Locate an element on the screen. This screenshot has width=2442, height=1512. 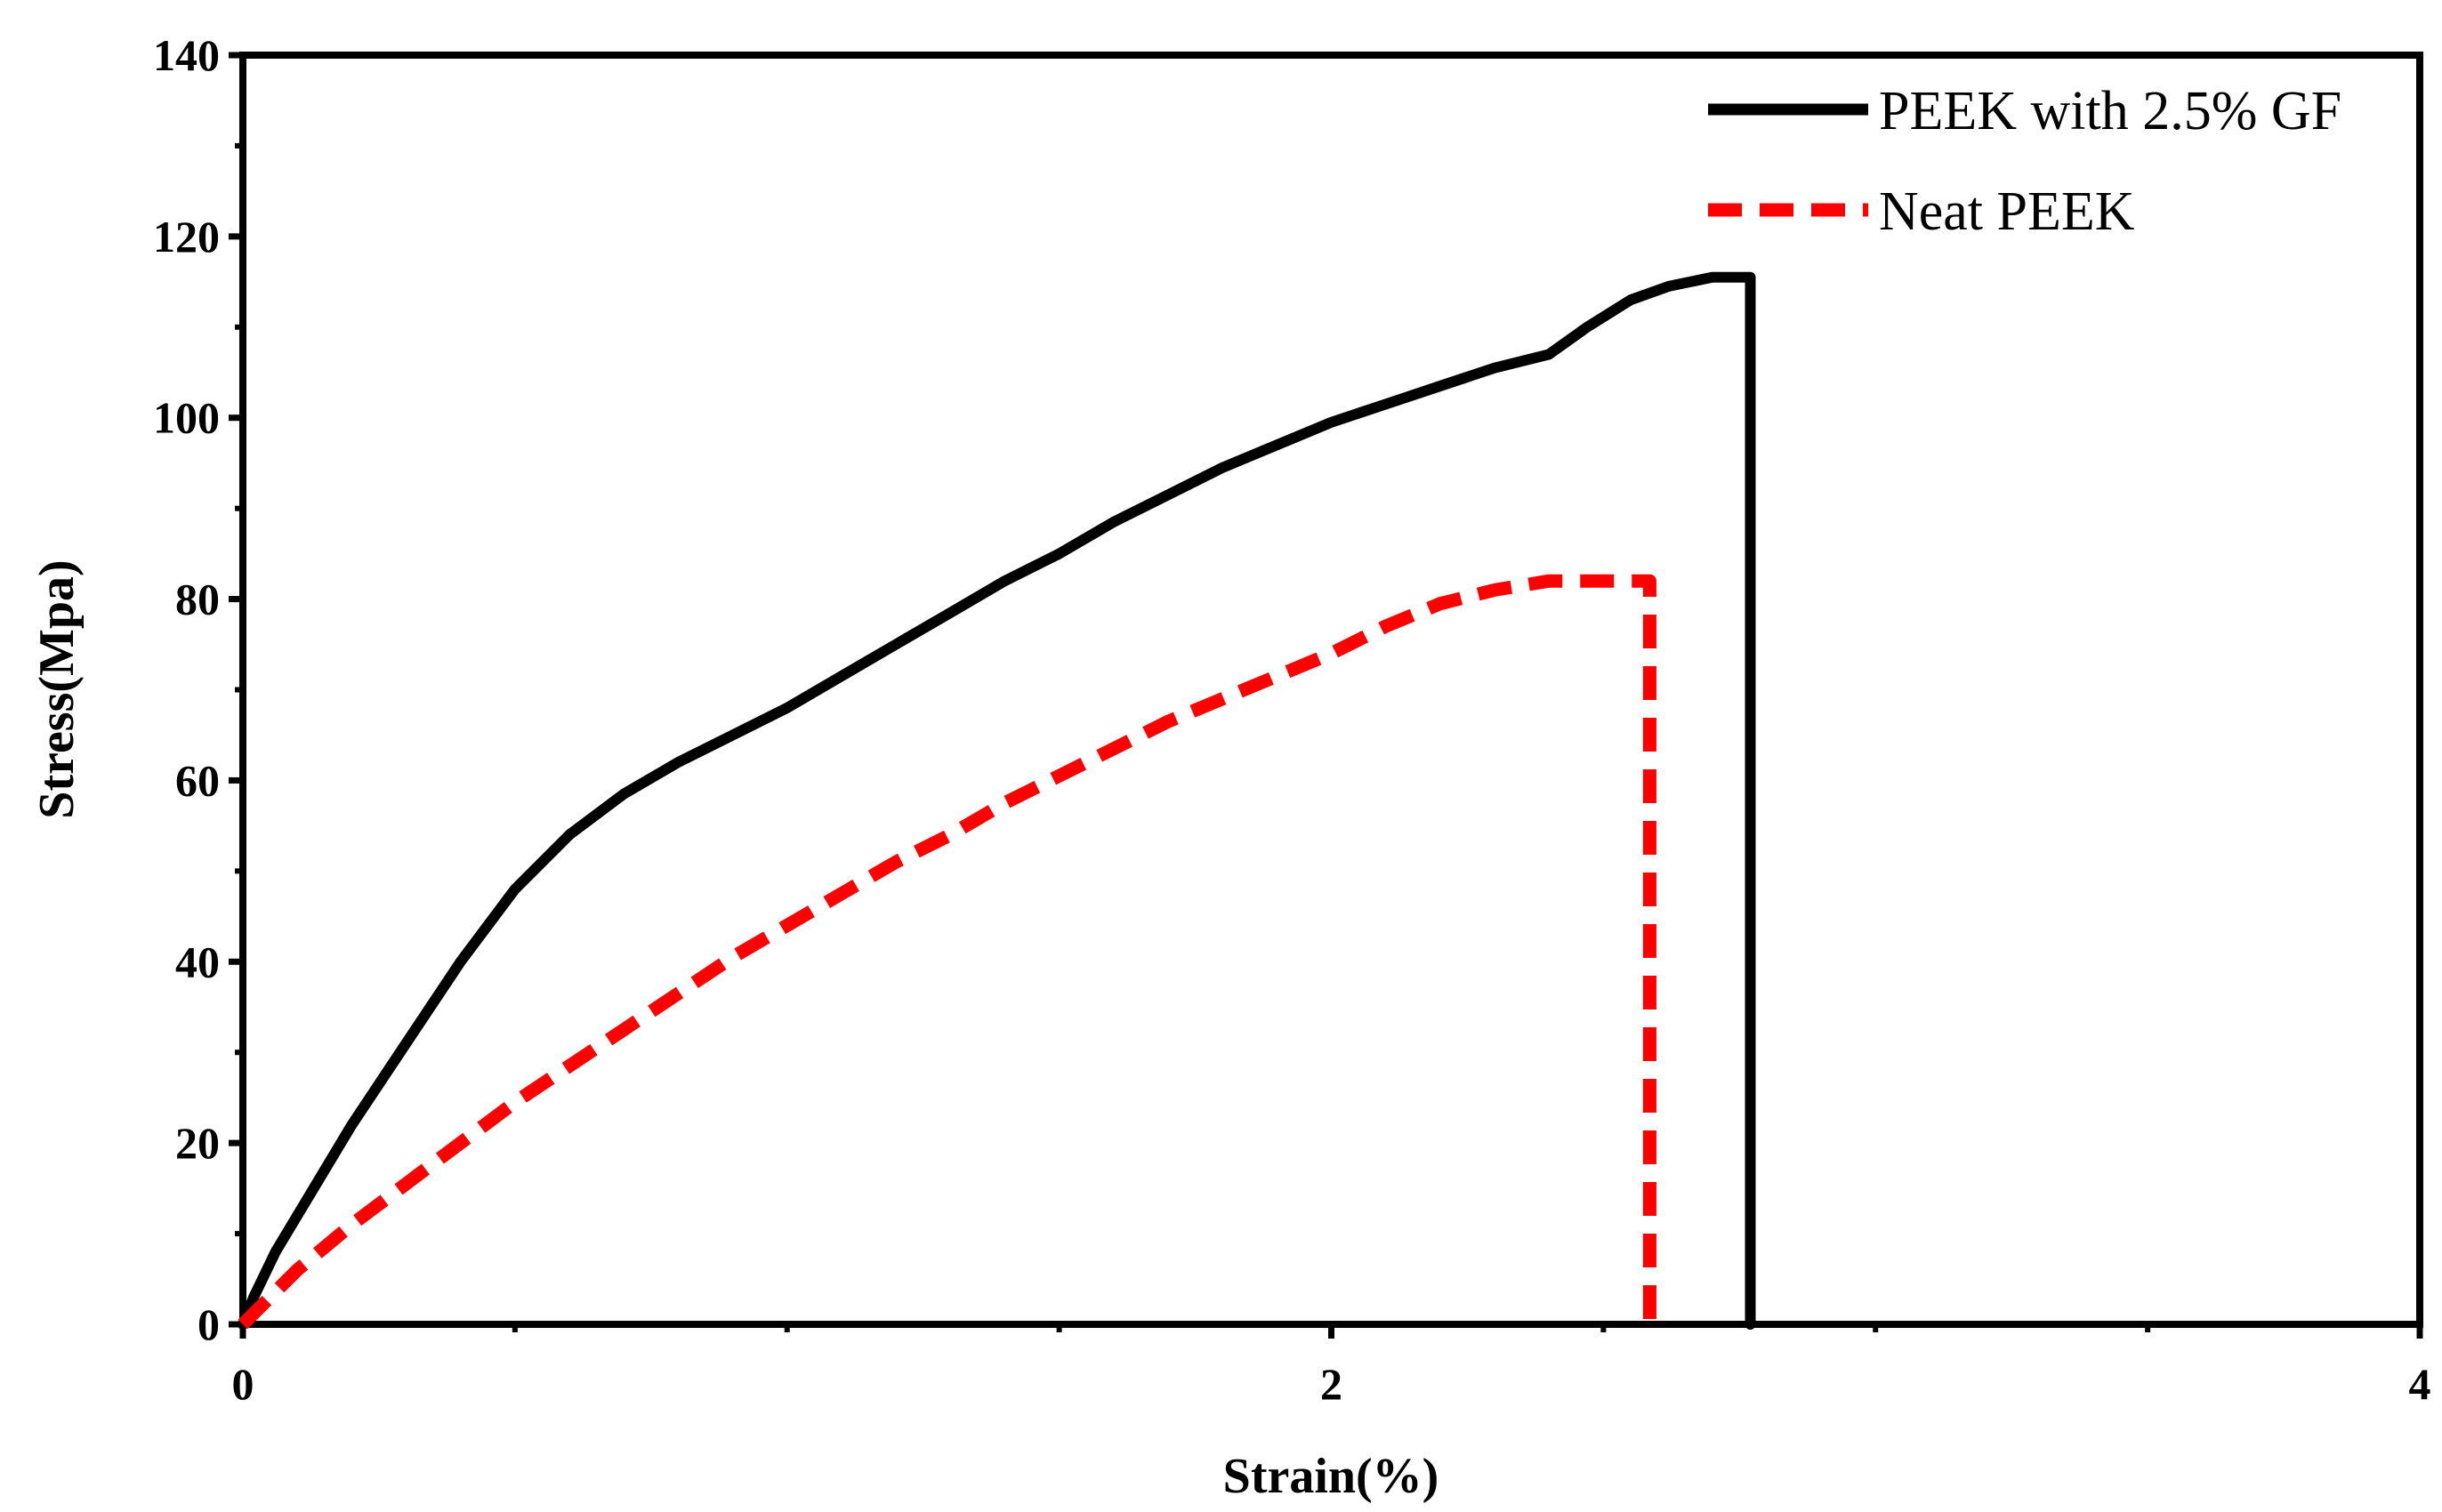
y-tick-label: 60 is located at coordinates (197, 780).